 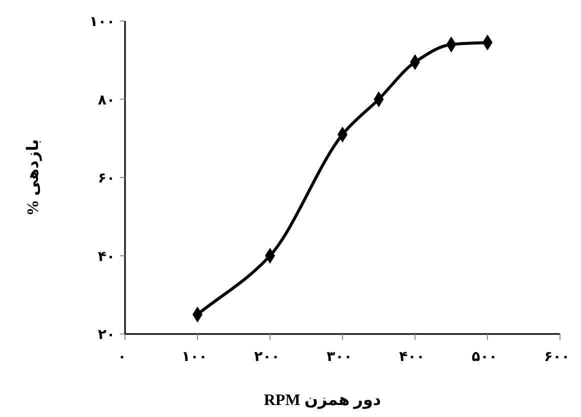 What do you see at coordinates (106, 179) in the screenshot?
I see `y-tick-label: ۶۰` at bounding box center [106, 179].